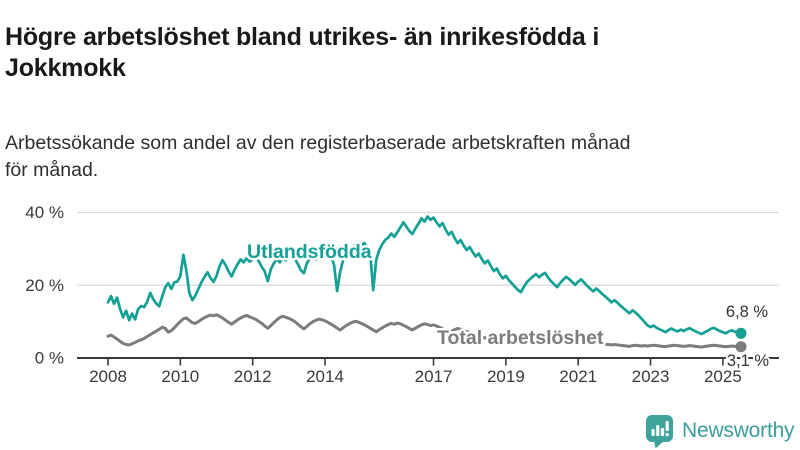  What do you see at coordinates (253, 376) in the screenshot?
I see `x-tick-label-2012: 2012` at bounding box center [253, 376].